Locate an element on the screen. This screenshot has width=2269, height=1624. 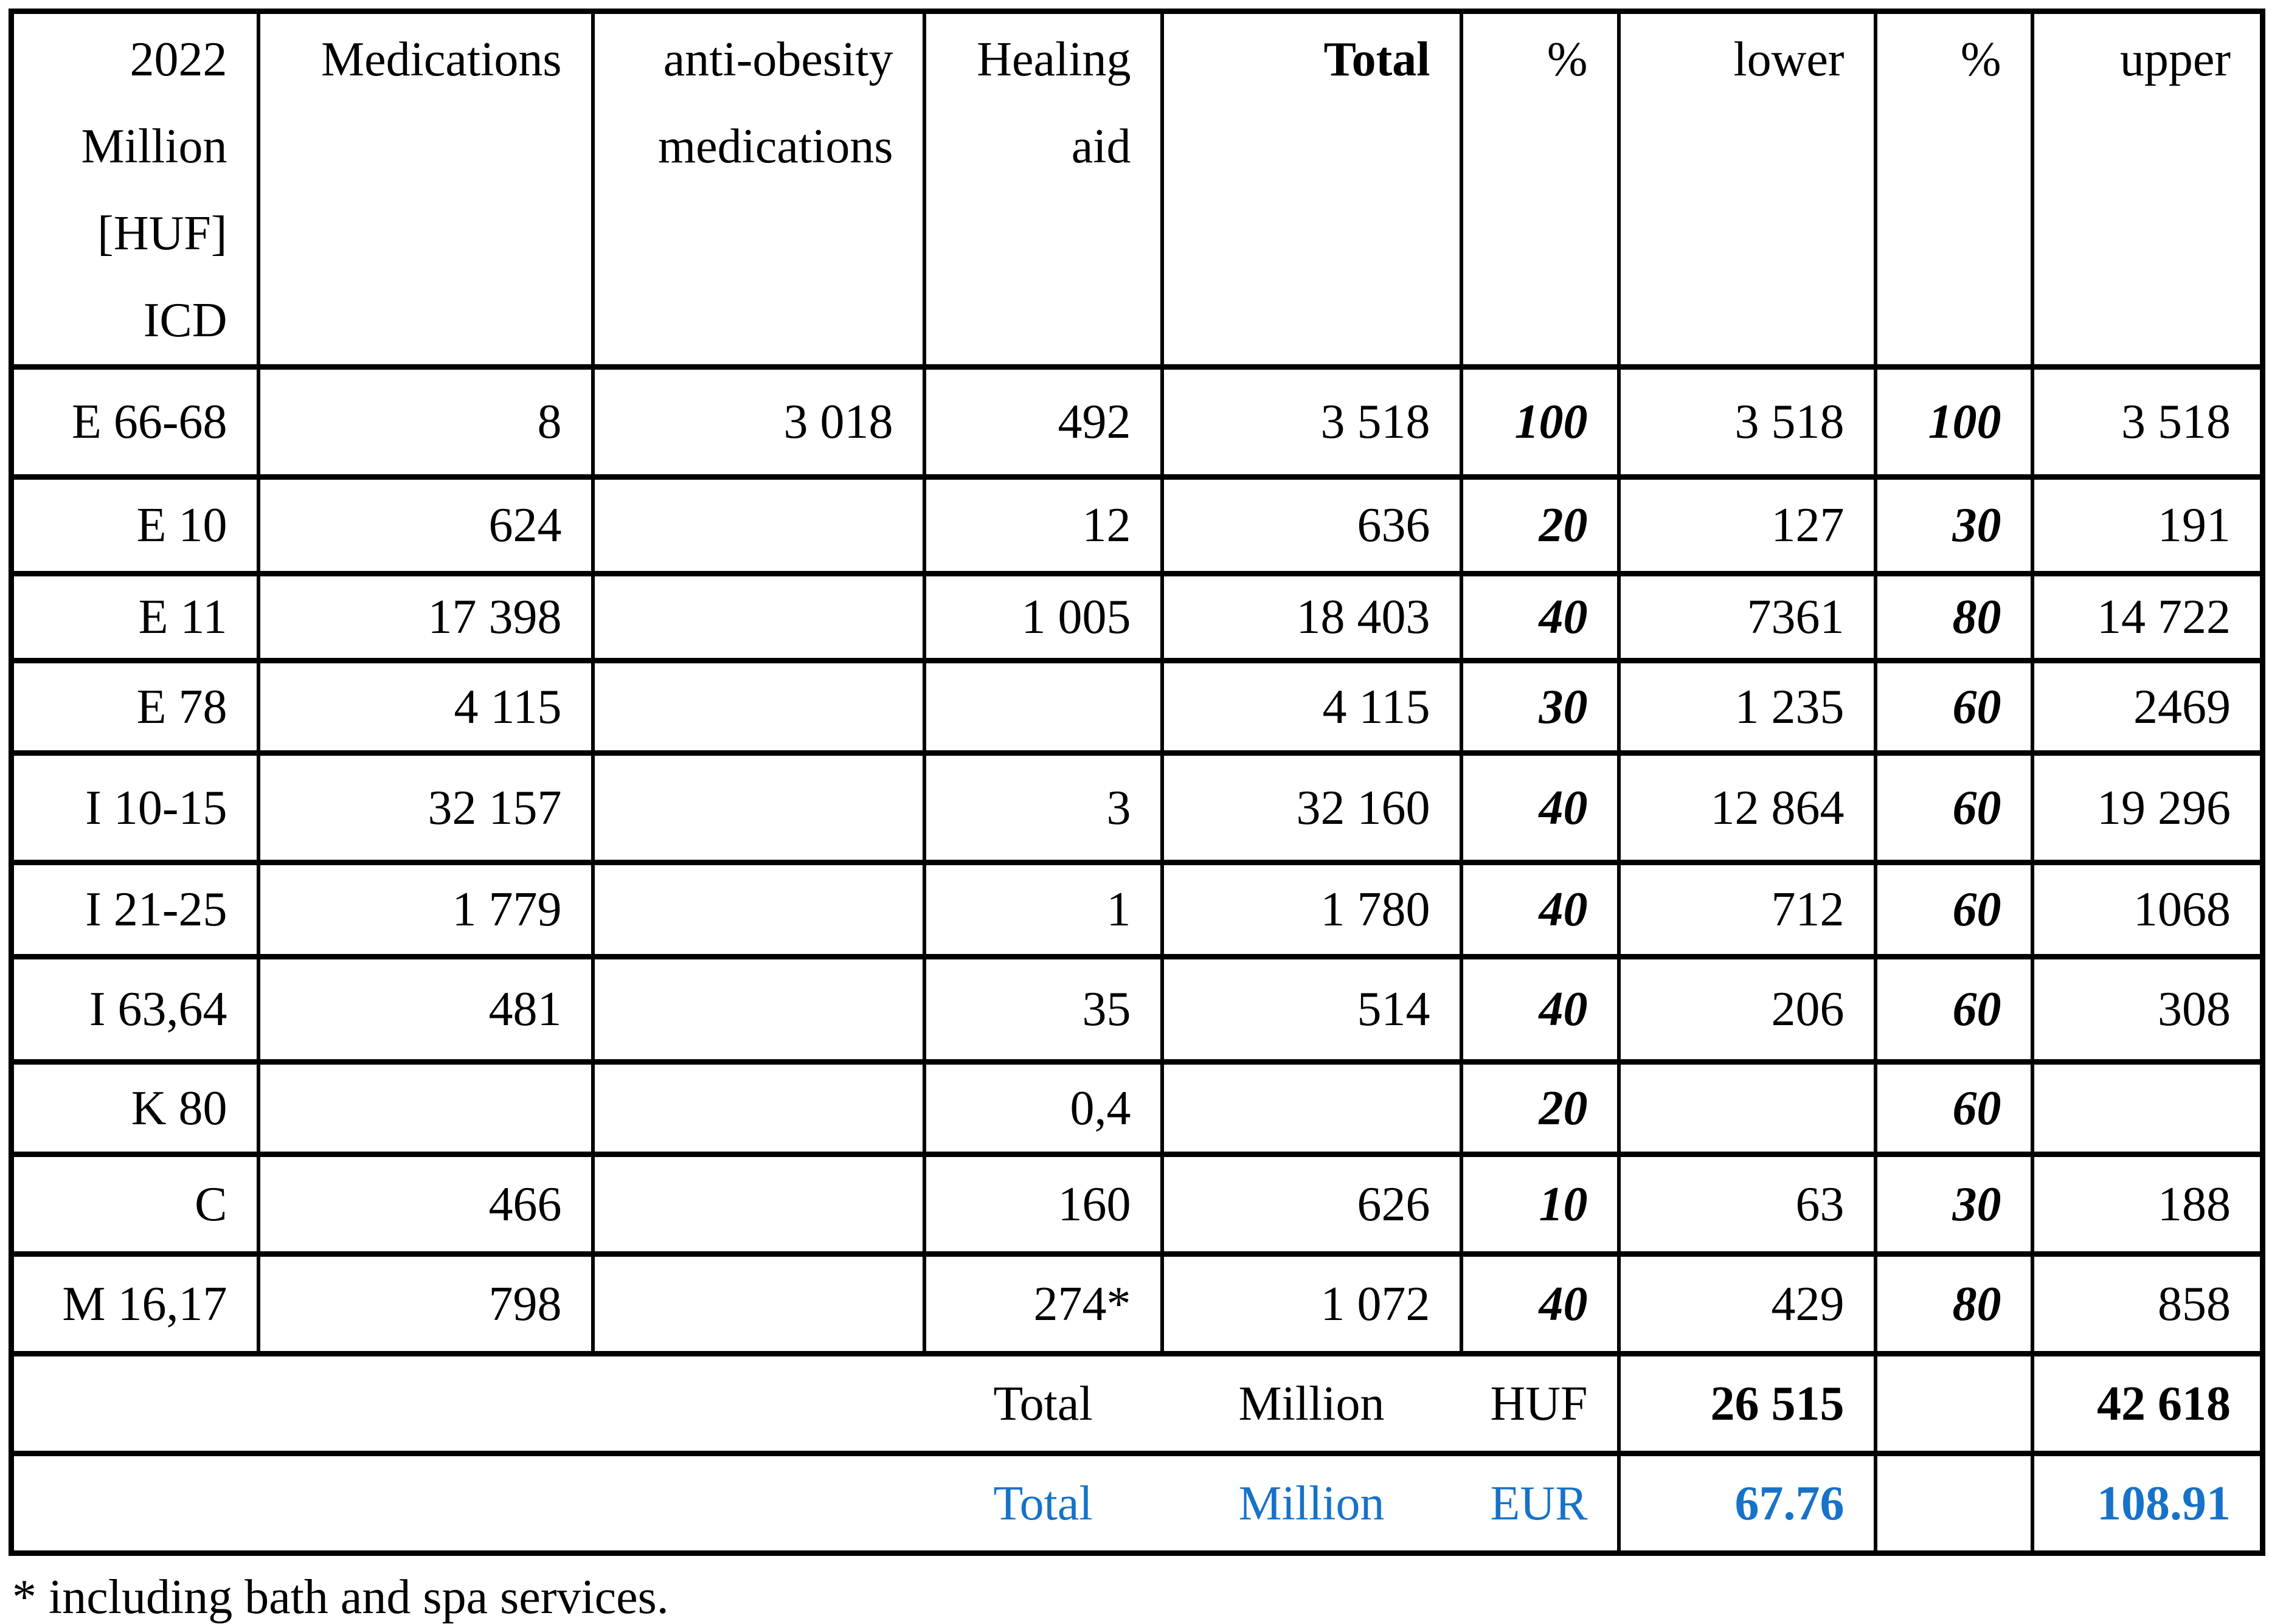
table-row: C 466 160 626 10 63 30 188 is located at coordinates (1137, 1204).